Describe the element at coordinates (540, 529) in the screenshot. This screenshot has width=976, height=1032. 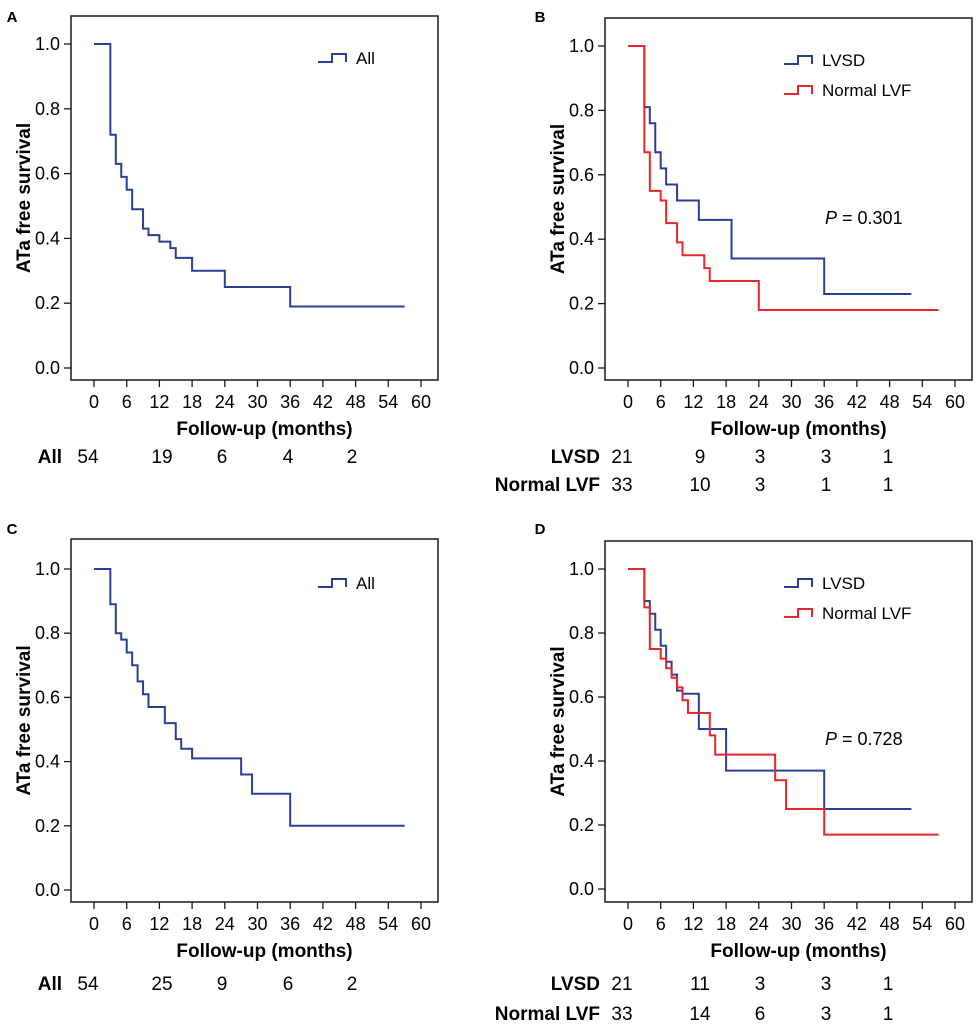
I see `panel-d-label: D` at that location.